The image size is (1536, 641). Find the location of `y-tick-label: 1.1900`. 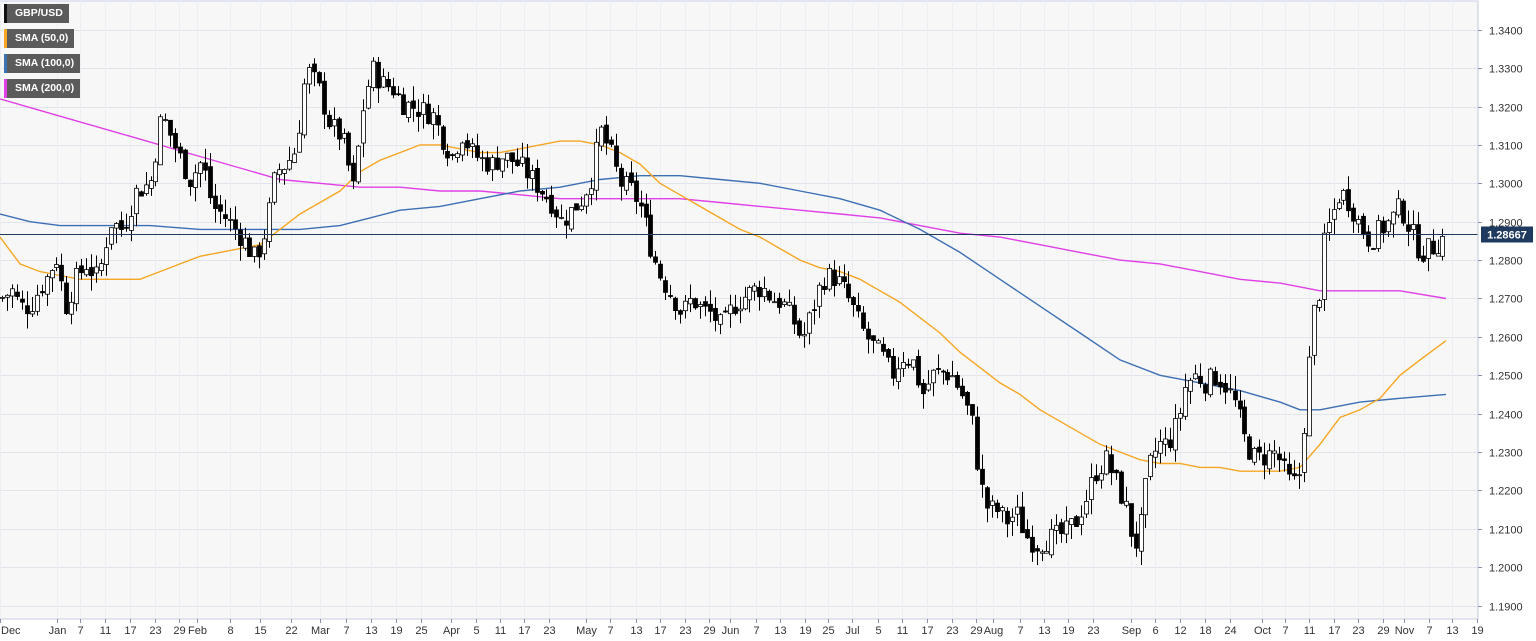

y-tick-label: 1.1900 is located at coordinates (1506, 608).